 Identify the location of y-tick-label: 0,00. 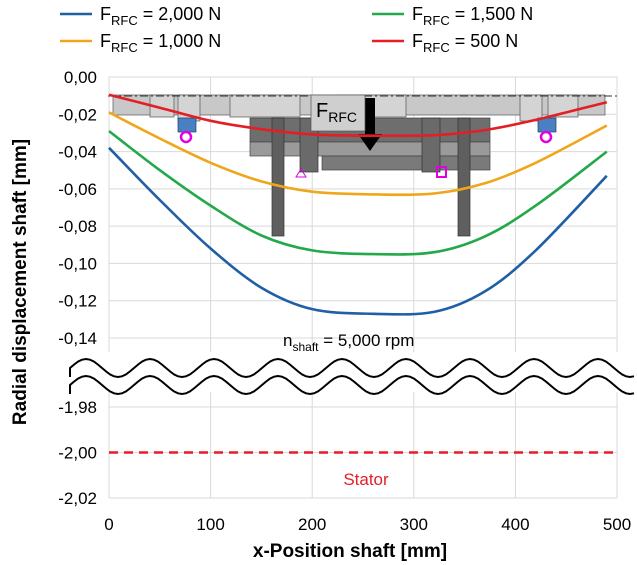
(80, 77).